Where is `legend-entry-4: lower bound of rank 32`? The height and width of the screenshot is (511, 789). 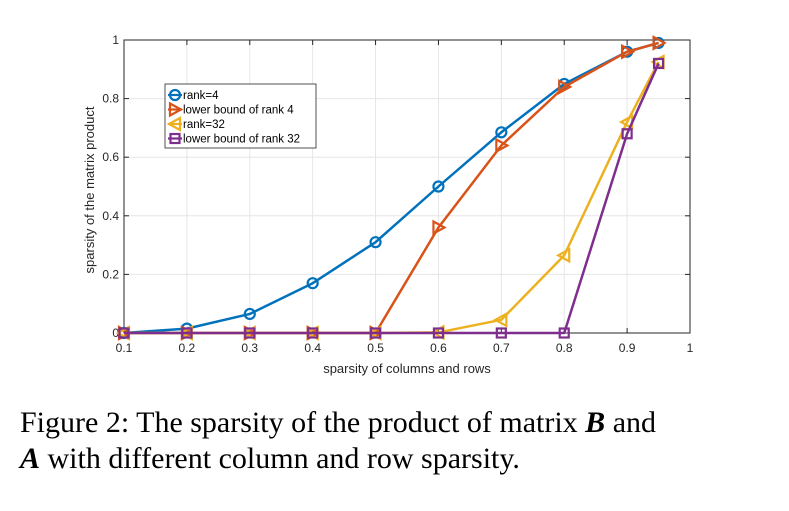
legend-entry-4: lower bound of rank 32 is located at coordinates (234, 139).